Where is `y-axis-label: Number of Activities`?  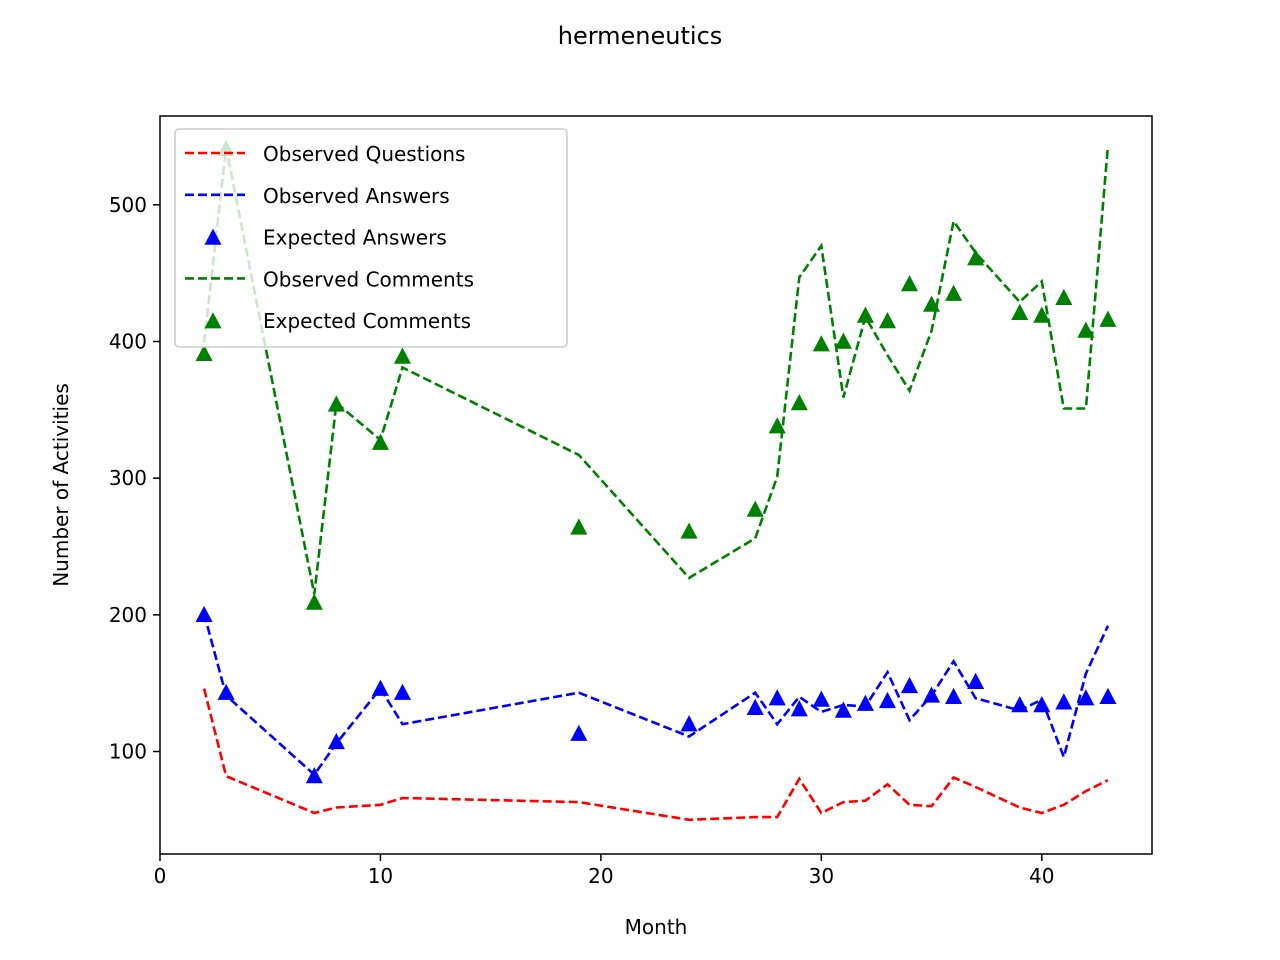
y-axis-label: Number of Activities is located at coordinates (61, 485).